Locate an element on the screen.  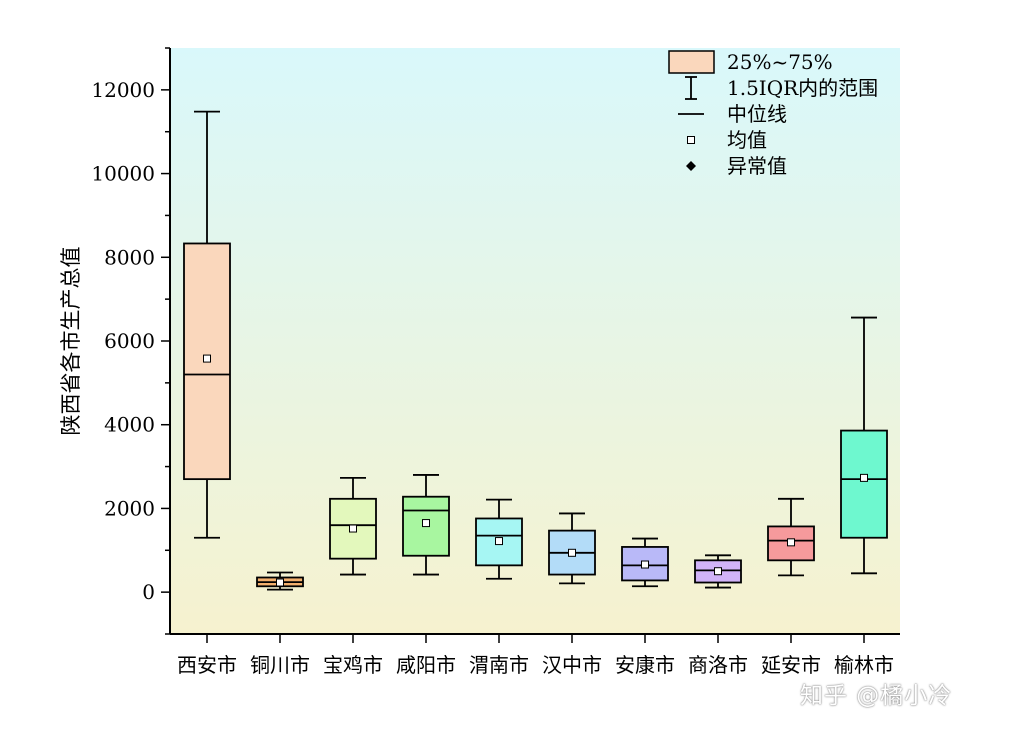
x-tick-label: 商洛市 is located at coordinates (718, 665).